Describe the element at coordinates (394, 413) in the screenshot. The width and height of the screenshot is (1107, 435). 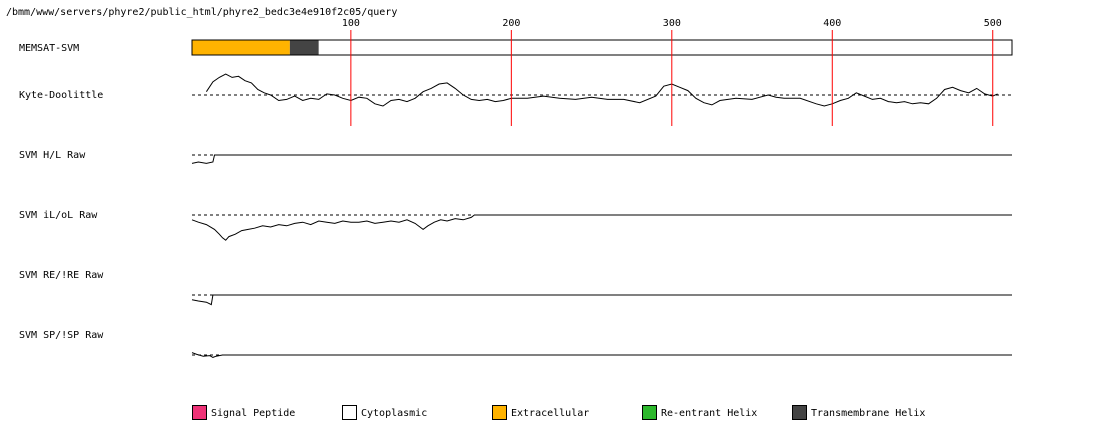
I see `legend-label: Cytoplasmic` at that location.